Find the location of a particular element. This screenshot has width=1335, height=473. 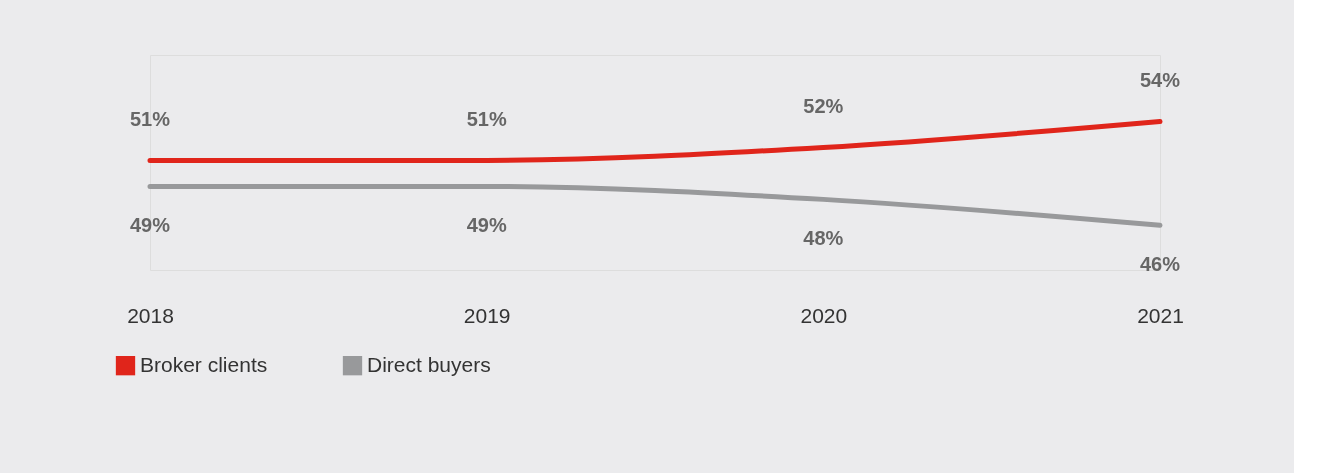

x-tick-label: 2019 is located at coordinates (487, 315).